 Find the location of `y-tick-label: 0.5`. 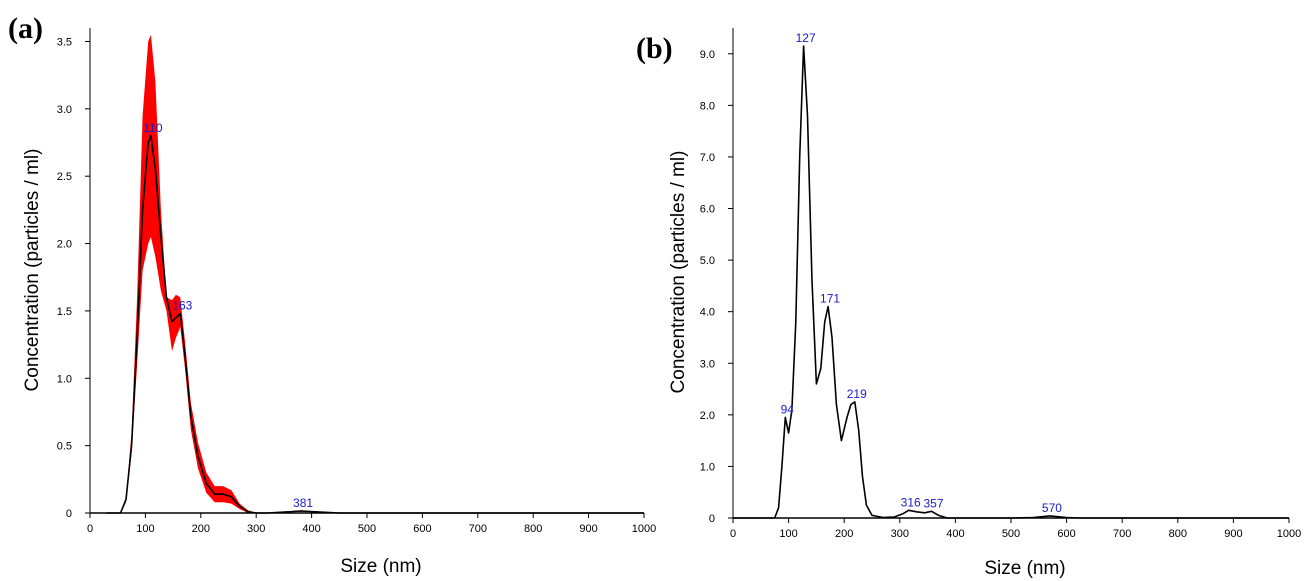

y-tick-label: 0.5 is located at coordinates (64, 447).